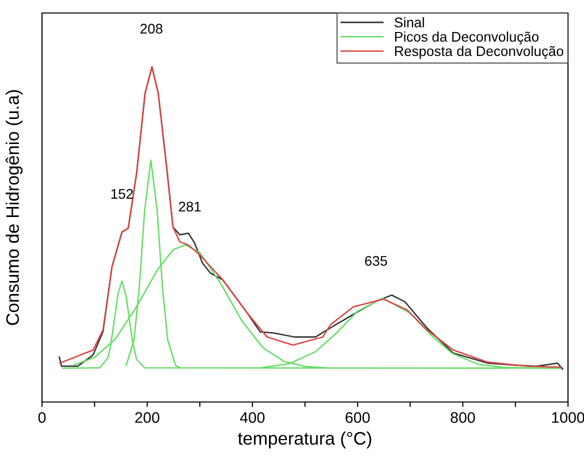 The width and height of the screenshot is (584, 459). I want to click on y-axis-title: Consumo de Hidrogênio (u.a), so click(14, 207).